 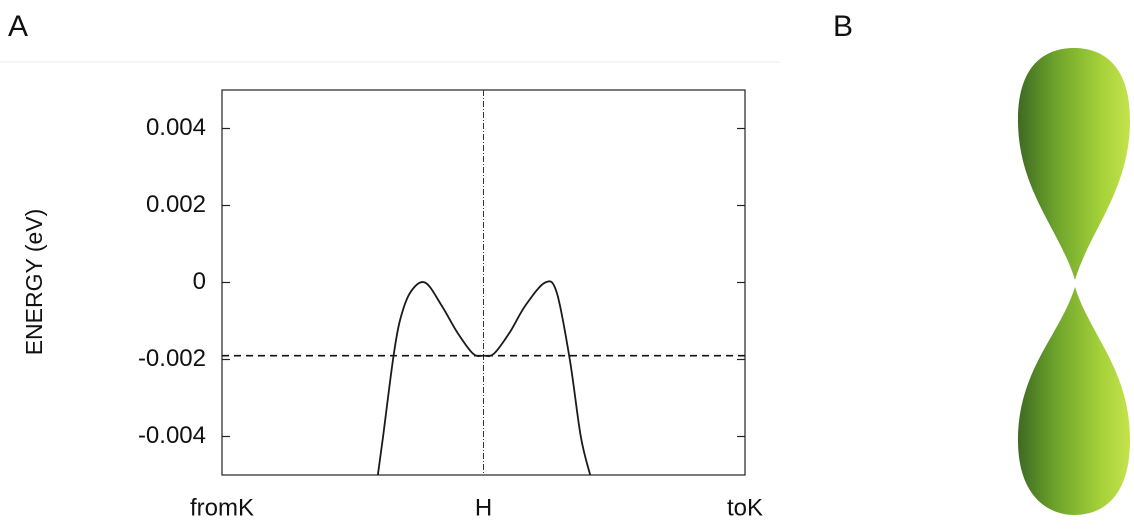 What do you see at coordinates (1074, 281) in the screenshot?
I see `orbital-illustration` at bounding box center [1074, 281].